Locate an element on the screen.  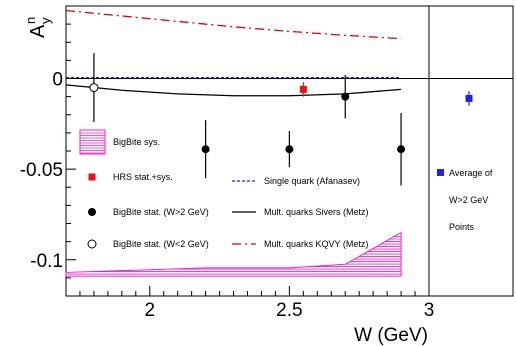
legend-label: Single quark (Afanasev) is located at coordinates (312, 181).